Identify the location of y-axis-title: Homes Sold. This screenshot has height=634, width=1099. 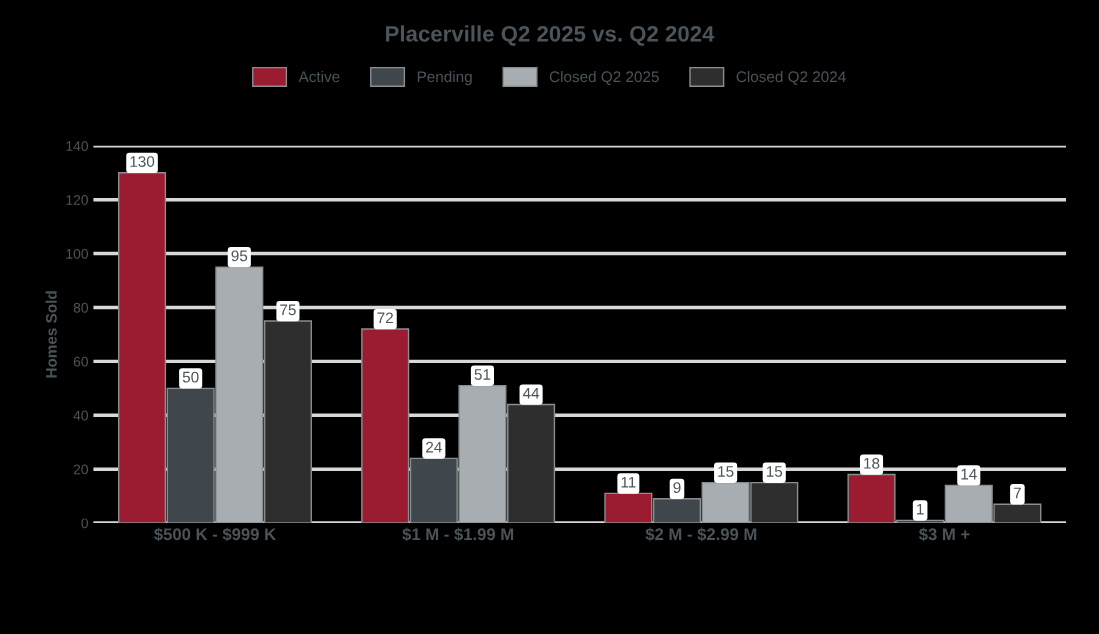
(51, 334).